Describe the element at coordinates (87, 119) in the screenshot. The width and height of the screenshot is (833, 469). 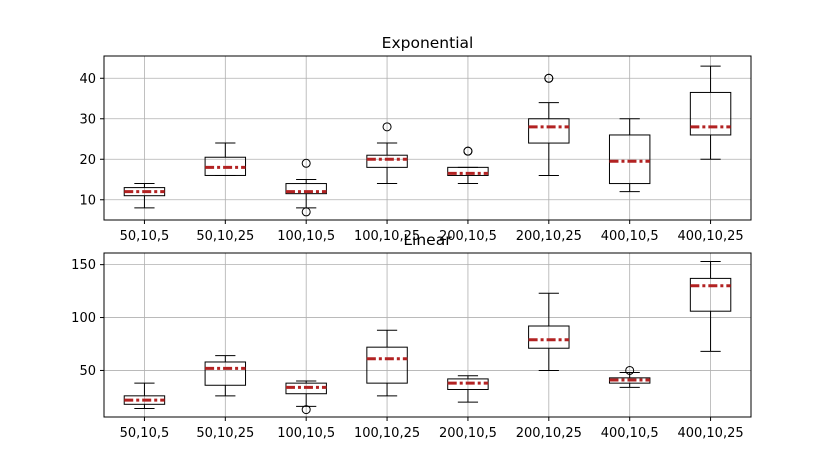
I see `y-tick-label: 30` at that location.